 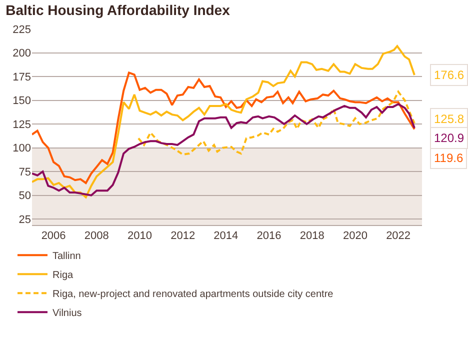 I want to click on x-tick-label: 2010, so click(x=139, y=236).